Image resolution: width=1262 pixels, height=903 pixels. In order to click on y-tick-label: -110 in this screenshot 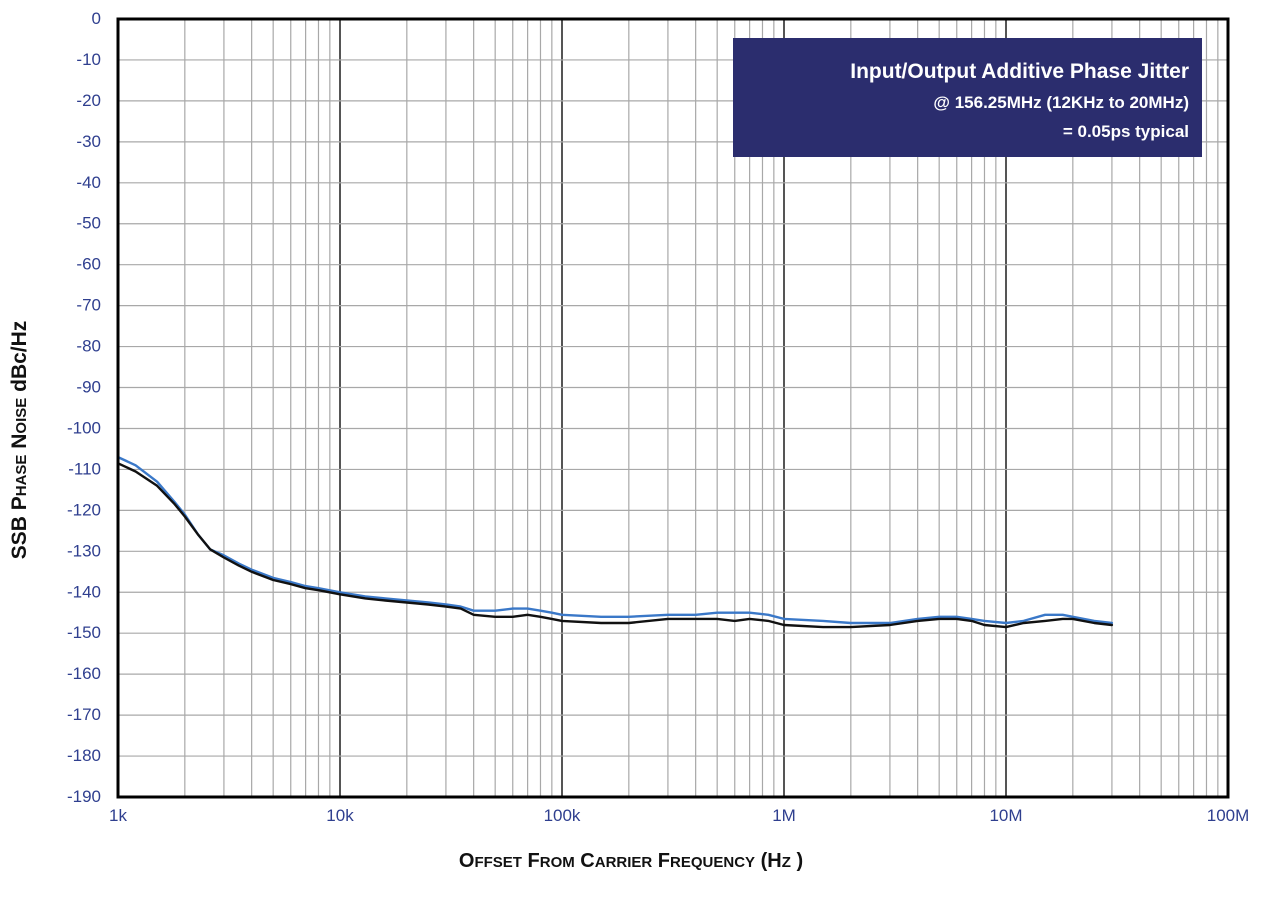, I will do `click(84, 468)`.